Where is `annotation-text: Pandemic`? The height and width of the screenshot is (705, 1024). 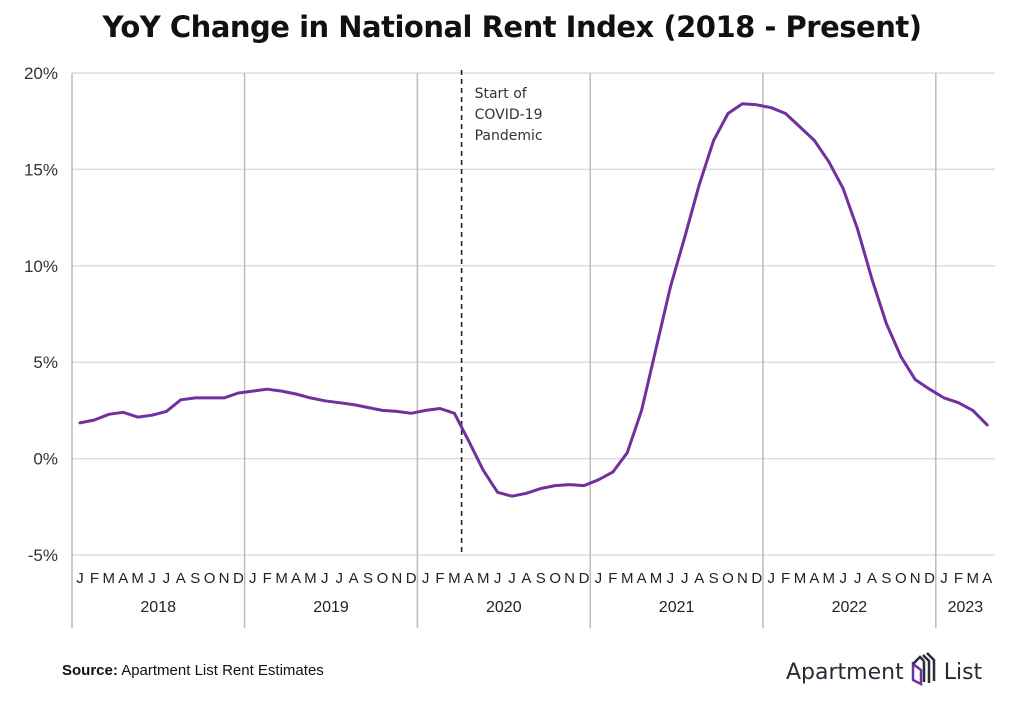
annotation-text: Pandemic is located at coordinates (509, 136).